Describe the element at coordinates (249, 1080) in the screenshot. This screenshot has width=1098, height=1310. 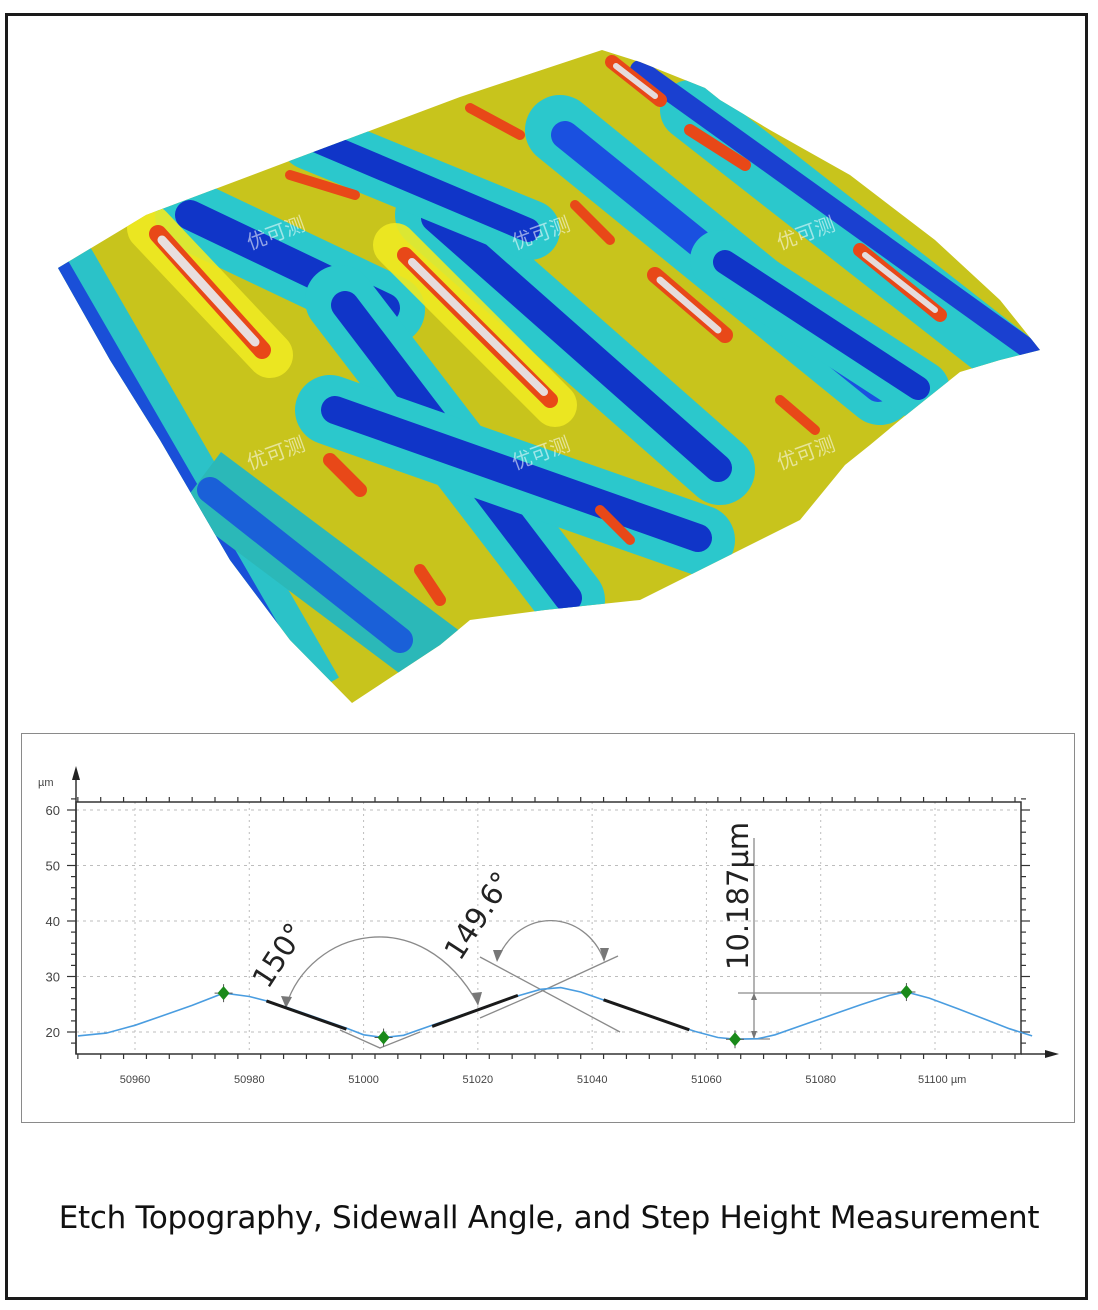
I see `x-tick-label: 50980` at that location.